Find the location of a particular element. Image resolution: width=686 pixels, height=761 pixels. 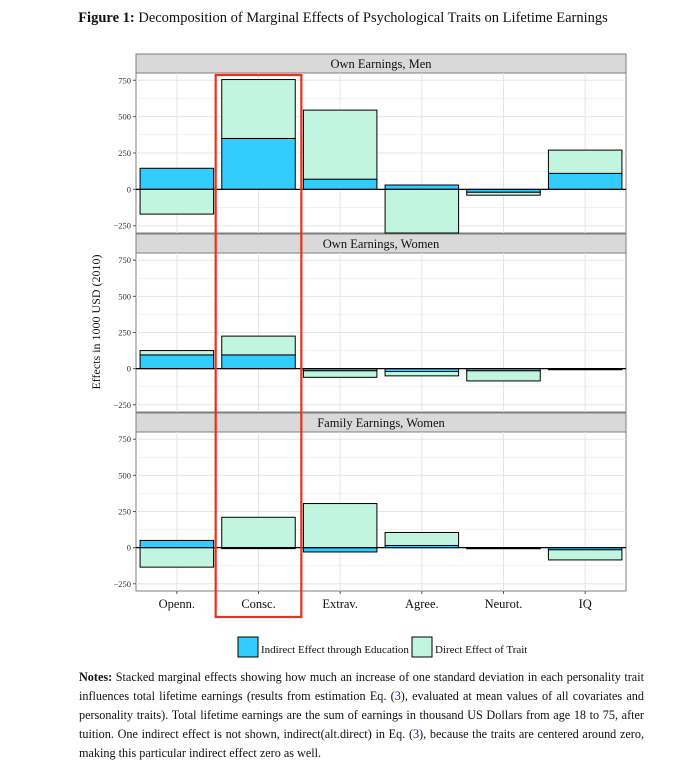

highlight-box is located at coordinates (258, 346).